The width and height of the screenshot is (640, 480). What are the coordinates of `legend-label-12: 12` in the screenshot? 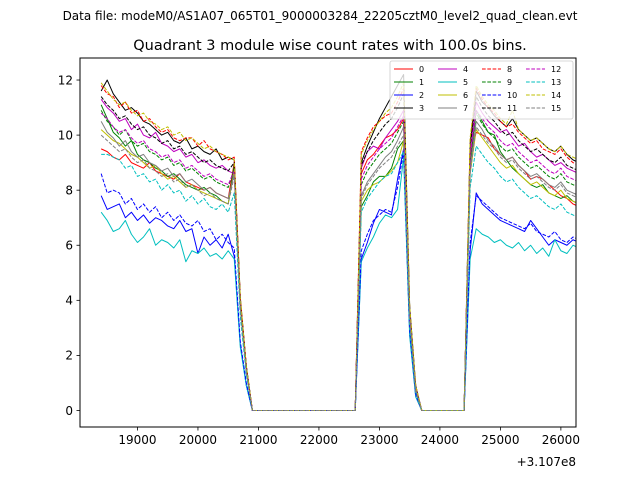 It's located at (556, 69).